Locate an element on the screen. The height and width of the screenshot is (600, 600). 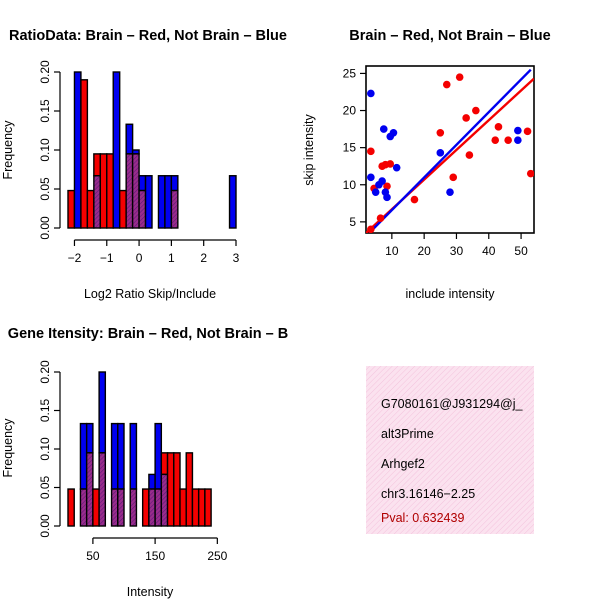
scatter-x-label: include intensity is located at coordinates (451, 294).